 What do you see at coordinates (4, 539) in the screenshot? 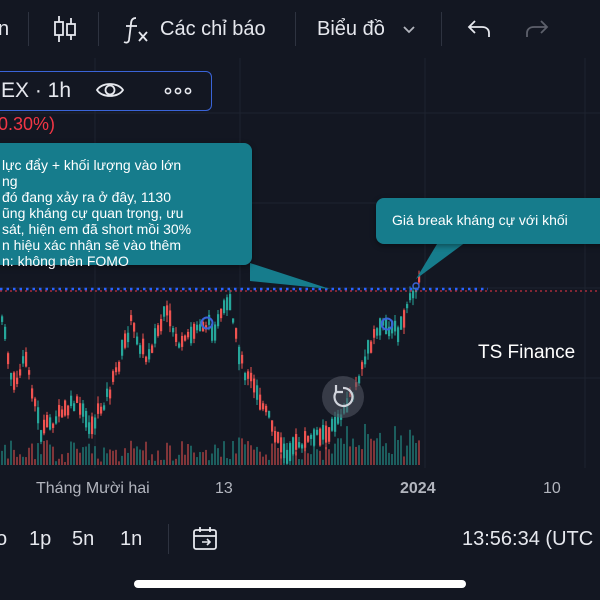
I see `range-fragment: o` at bounding box center [4, 539].